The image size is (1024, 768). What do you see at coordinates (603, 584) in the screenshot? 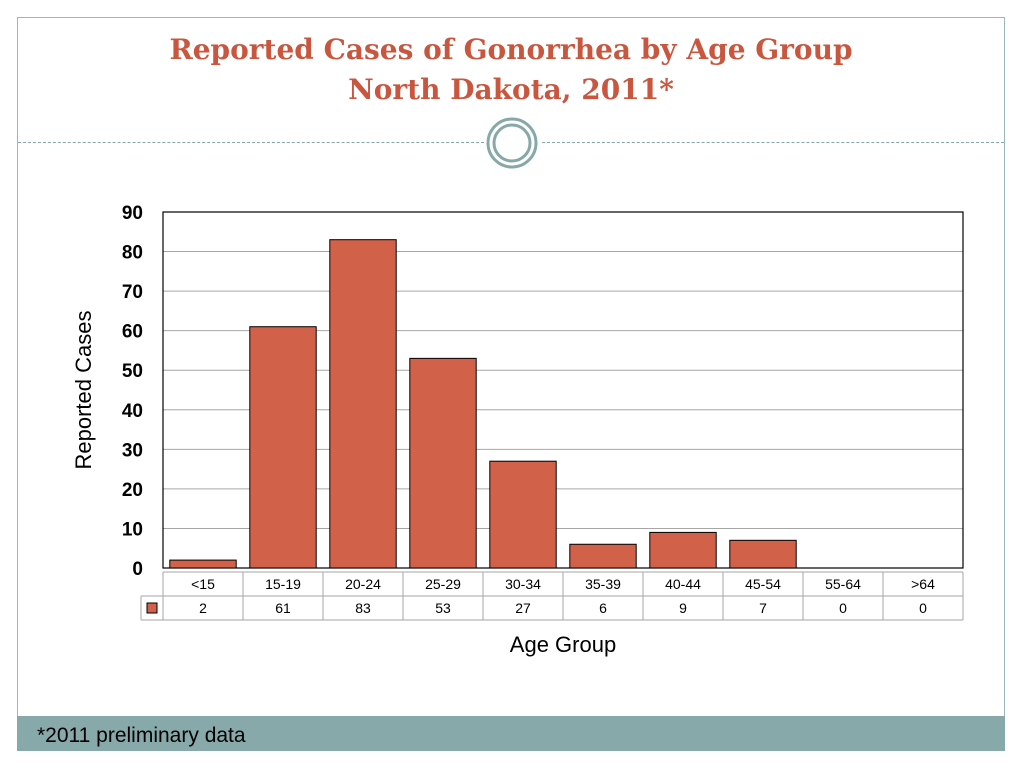
I see `x-category-label: 35-39` at bounding box center [603, 584].